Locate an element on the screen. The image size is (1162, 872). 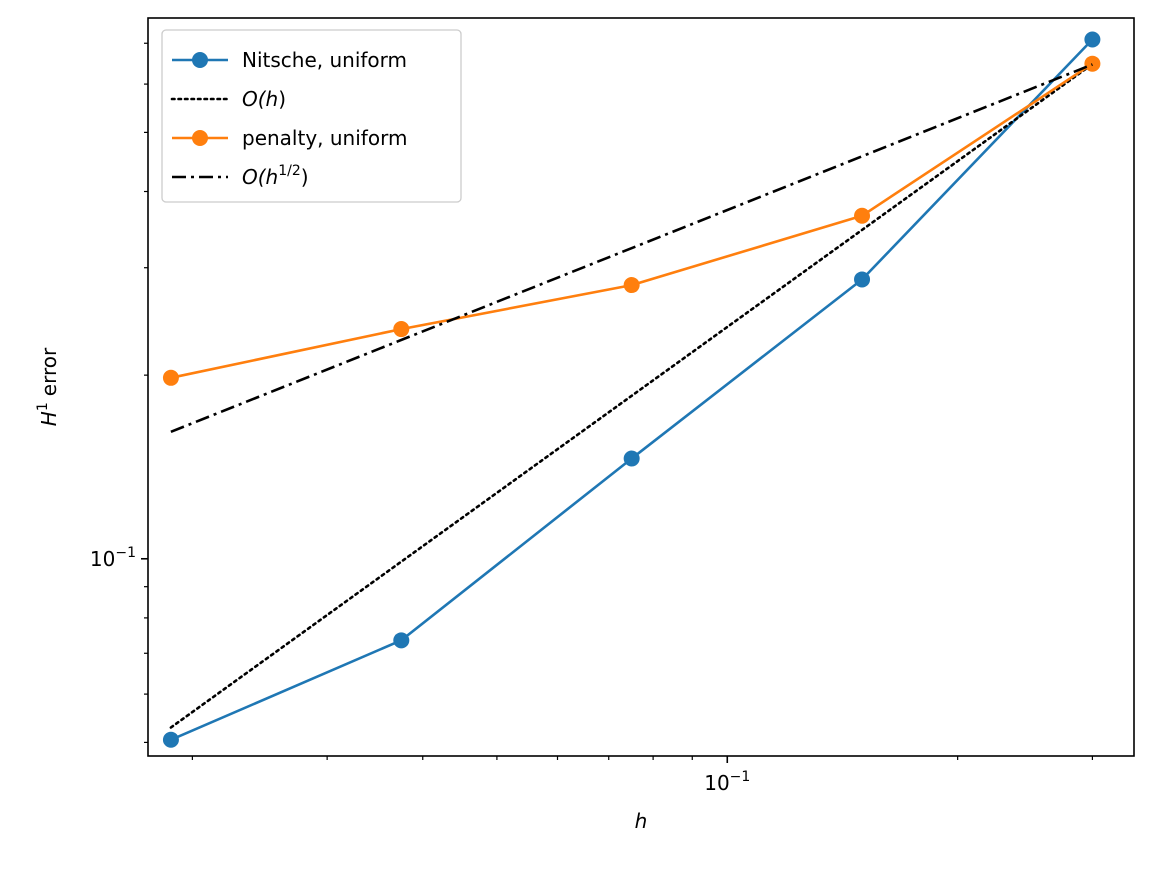
legend-box is located at coordinates (311, 116).